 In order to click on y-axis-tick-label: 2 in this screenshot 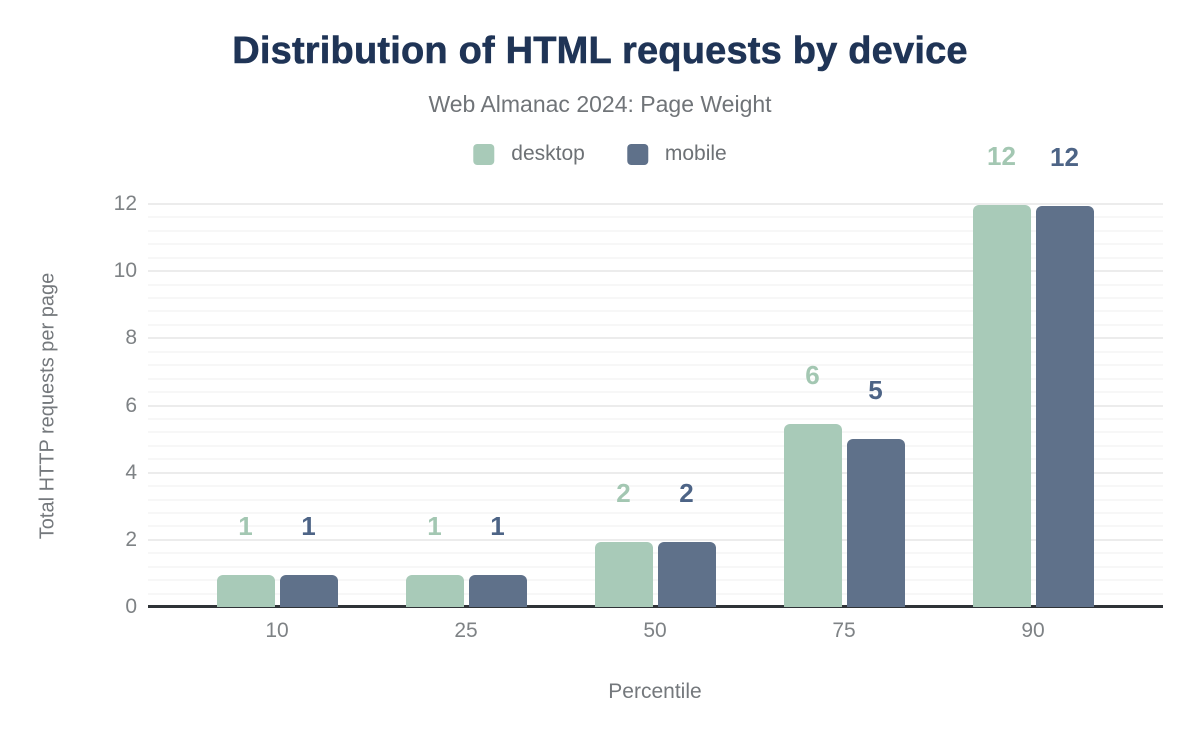, I will do `click(131, 539)`.